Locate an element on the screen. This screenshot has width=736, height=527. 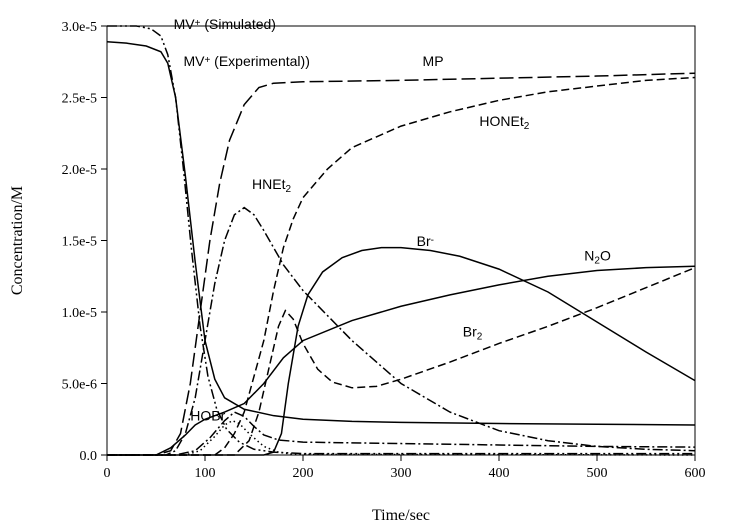
x-axis: 0 100 200 300 400 500 600 is located at coordinates (405, 468).